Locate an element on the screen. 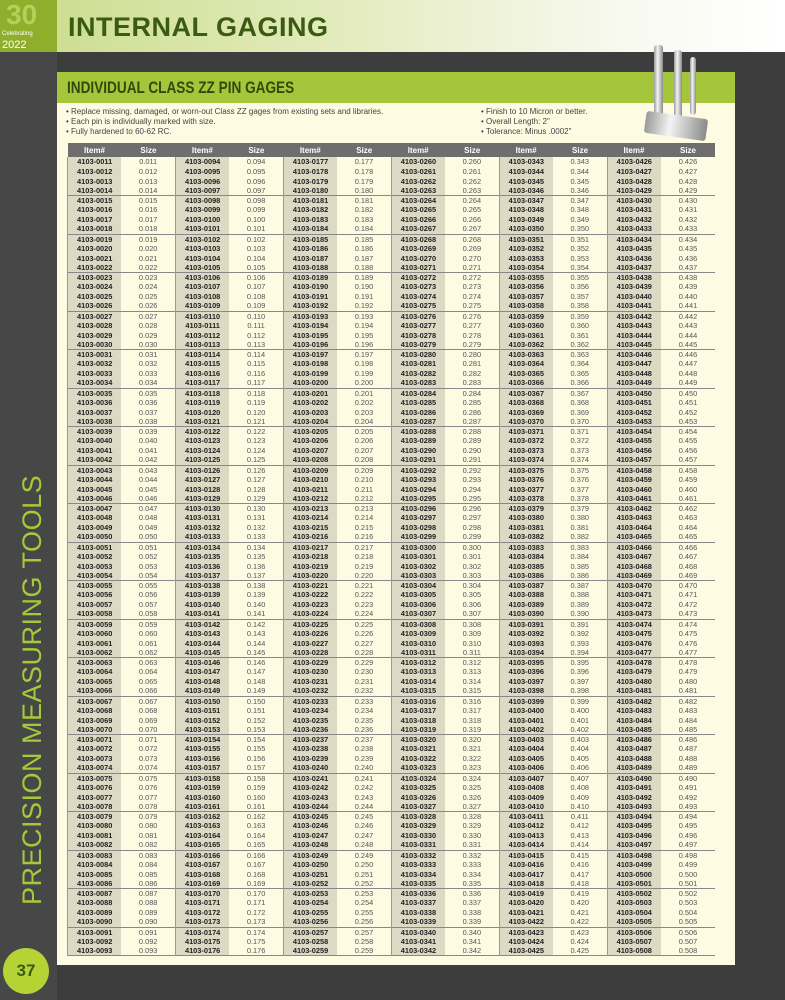 The width and height of the screenshot is (785, 1000). item-number-cell: 4103-0222 is located at coordinates (310, 595).